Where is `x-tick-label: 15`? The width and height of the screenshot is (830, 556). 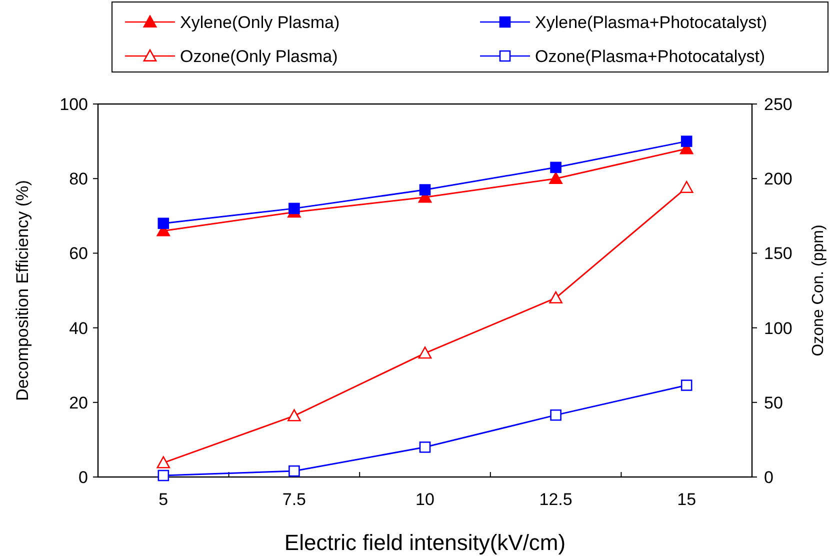 x-tick-label: 15 is located at coordinates (686, 499).